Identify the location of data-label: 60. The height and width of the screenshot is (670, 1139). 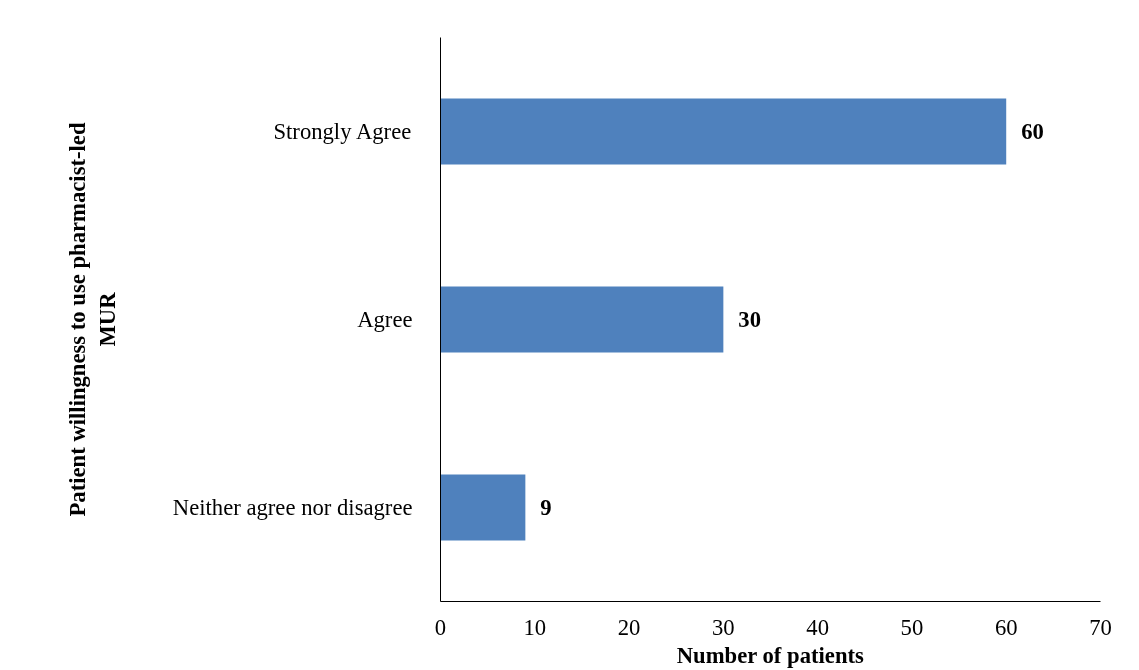
(1032, 131).